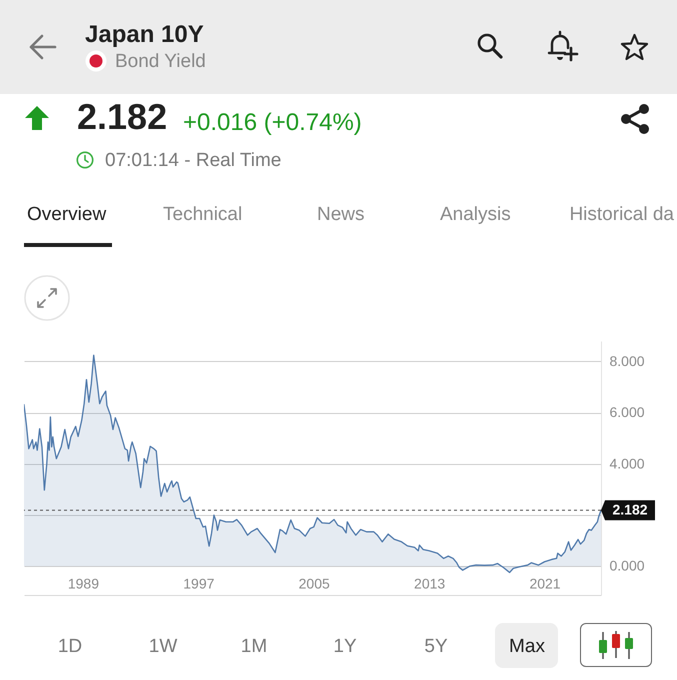 This screenshot has height=680, width=677. What do you see at coordinates (254, 646) in the screenshot?
I see `text: 1M` at bounding box center [254, 646].